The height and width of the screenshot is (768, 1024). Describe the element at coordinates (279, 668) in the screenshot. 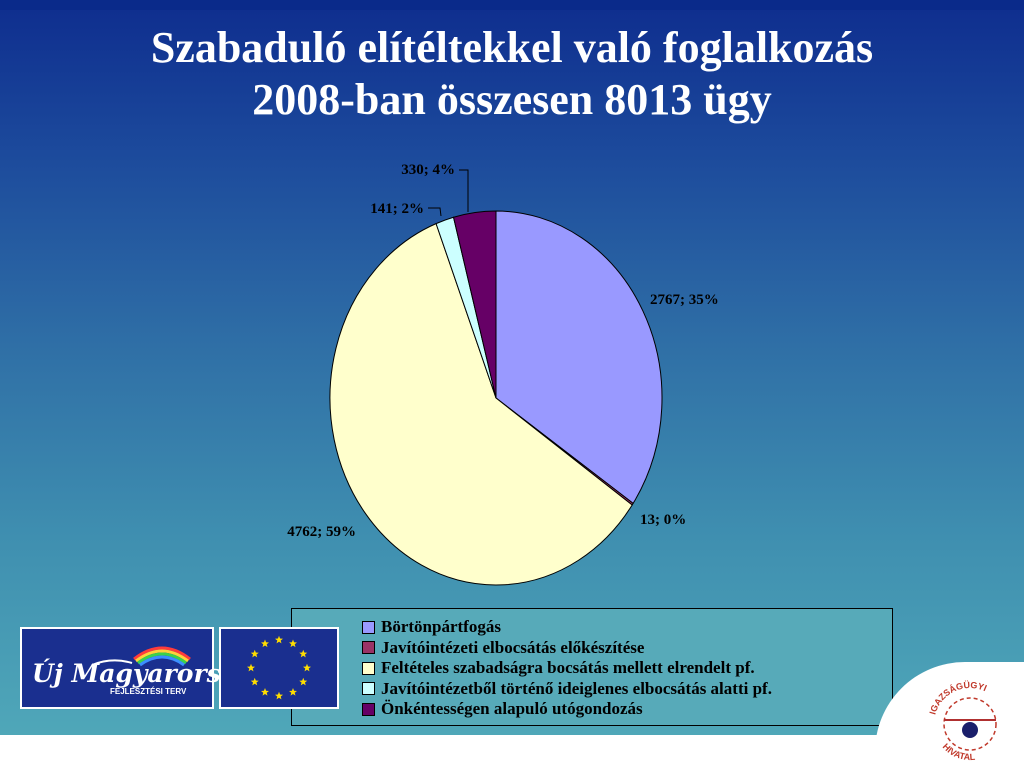

I see `eu-flag-icon` at that location.